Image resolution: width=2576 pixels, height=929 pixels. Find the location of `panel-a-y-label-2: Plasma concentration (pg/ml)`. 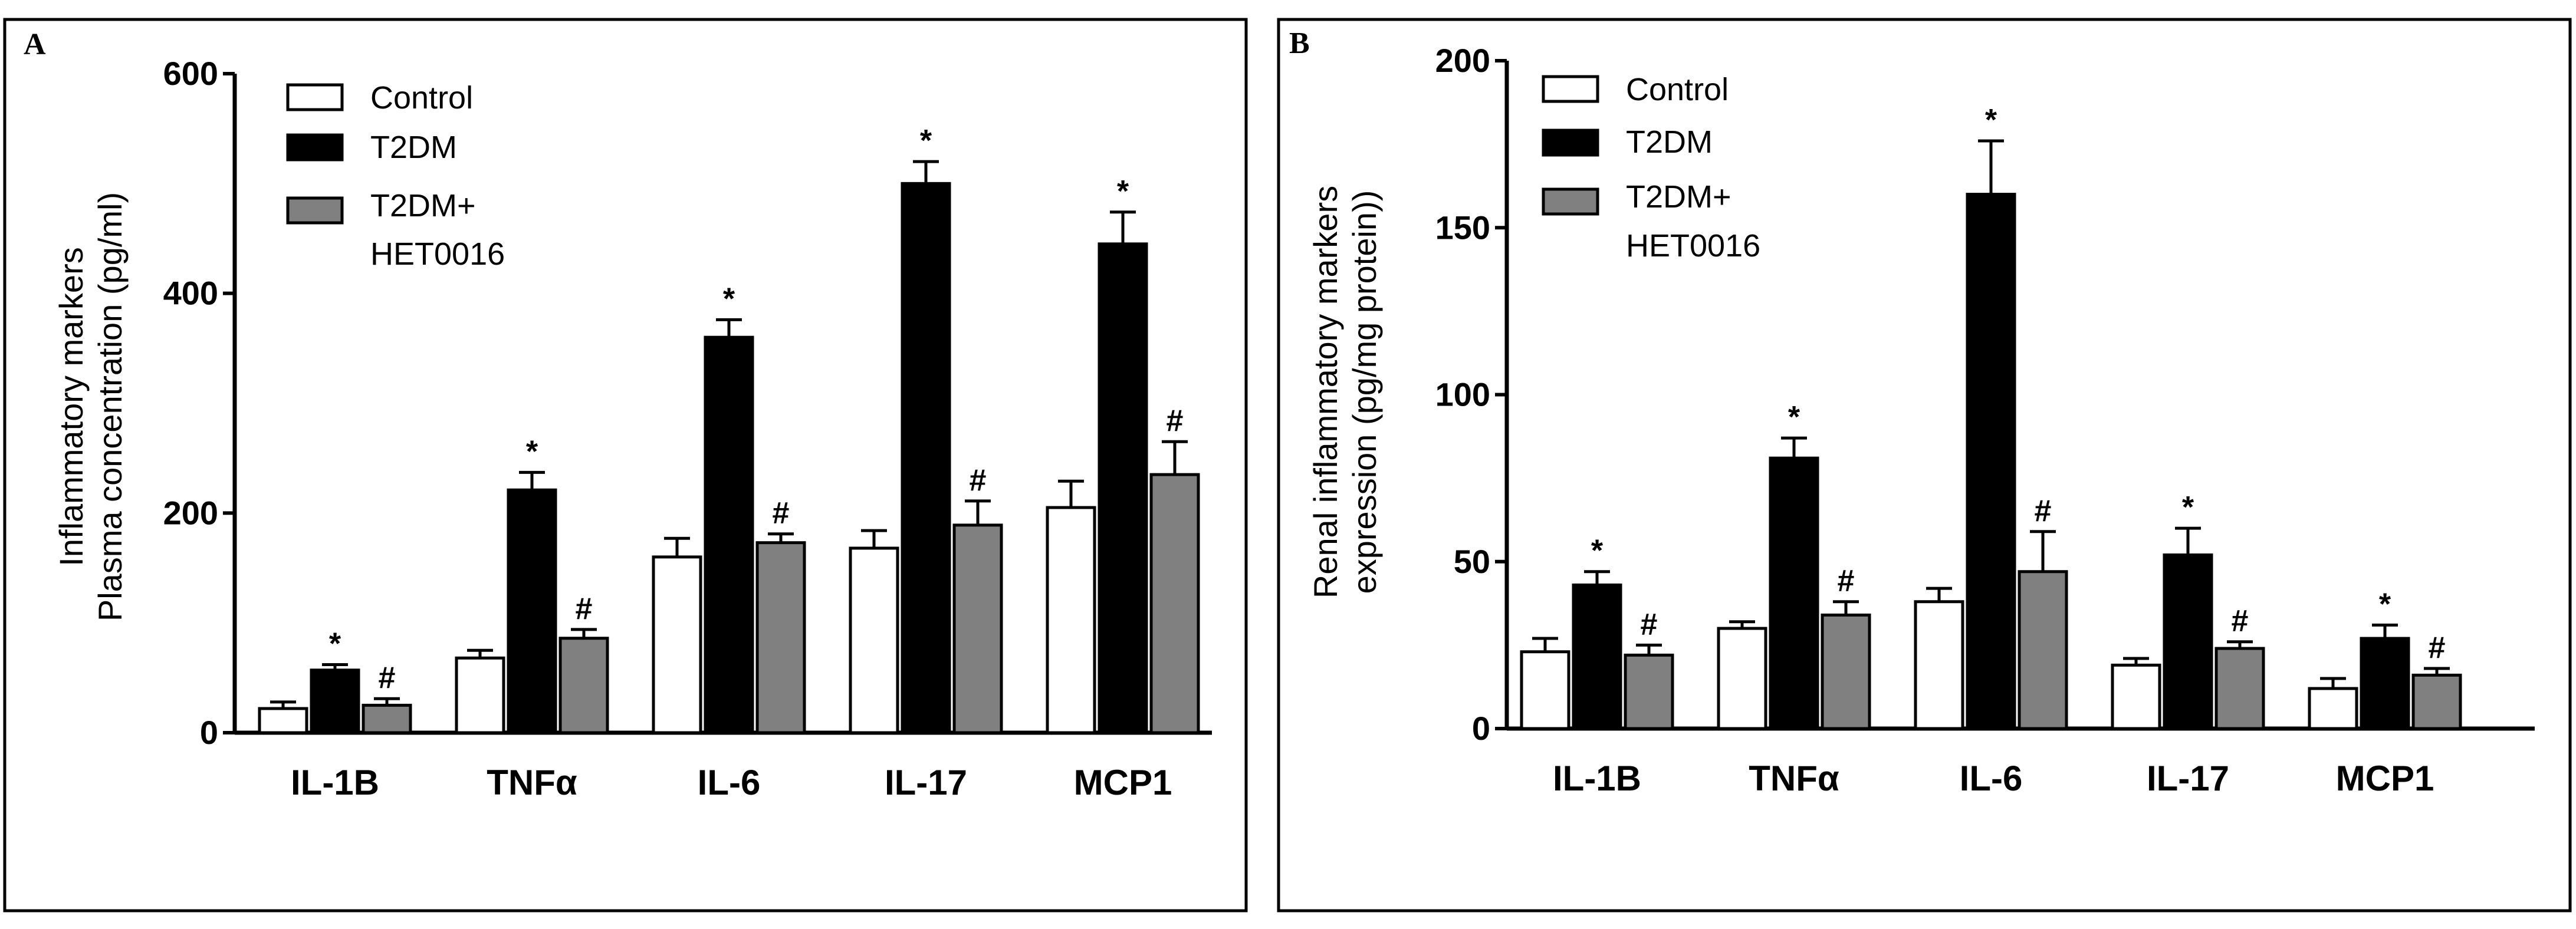

panel-a-y-label-2: Plasma concentration (pg/ml) is located at coordinates (110, 407).